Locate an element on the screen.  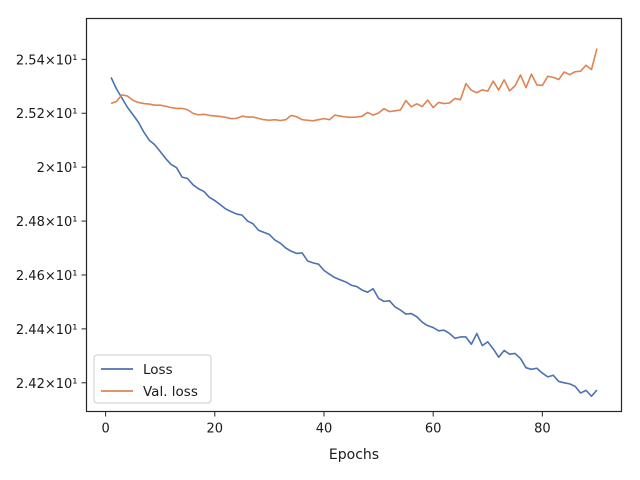
x-axis: 0 20 40 60 80 is located at coordinates (326, 424).